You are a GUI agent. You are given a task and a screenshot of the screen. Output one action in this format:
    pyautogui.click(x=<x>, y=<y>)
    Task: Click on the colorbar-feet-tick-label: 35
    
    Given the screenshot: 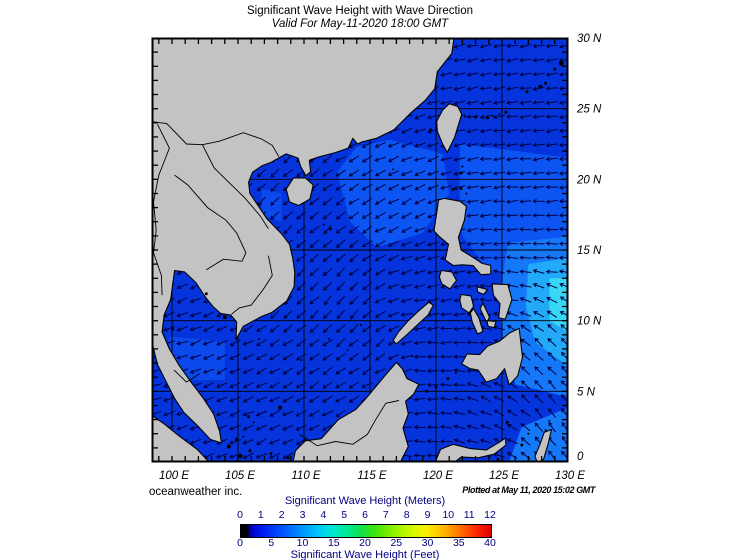 What is the action you would take?
    pyautogui.click(x=458, y=543)
    